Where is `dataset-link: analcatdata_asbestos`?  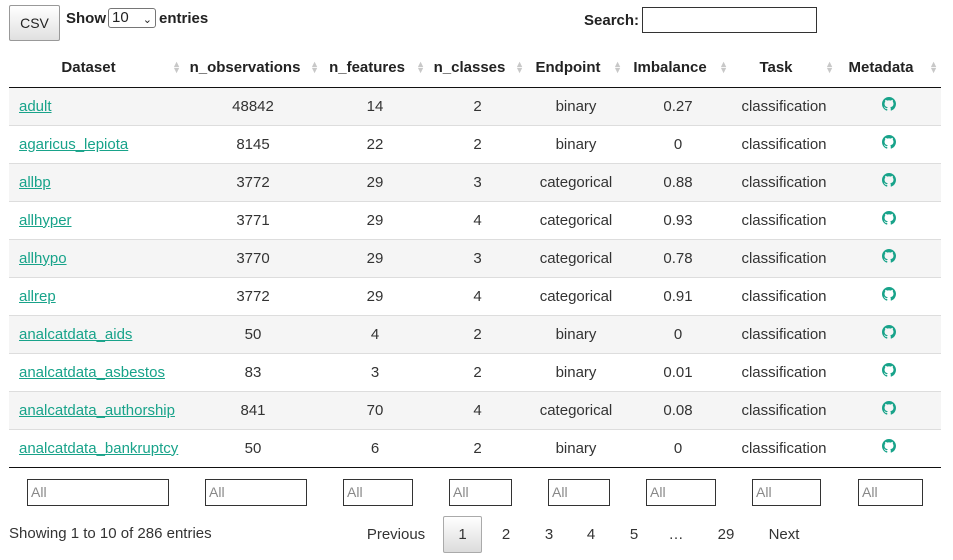 dataset-link: analcatdata_asbestos is located at coordinates (92, 372).